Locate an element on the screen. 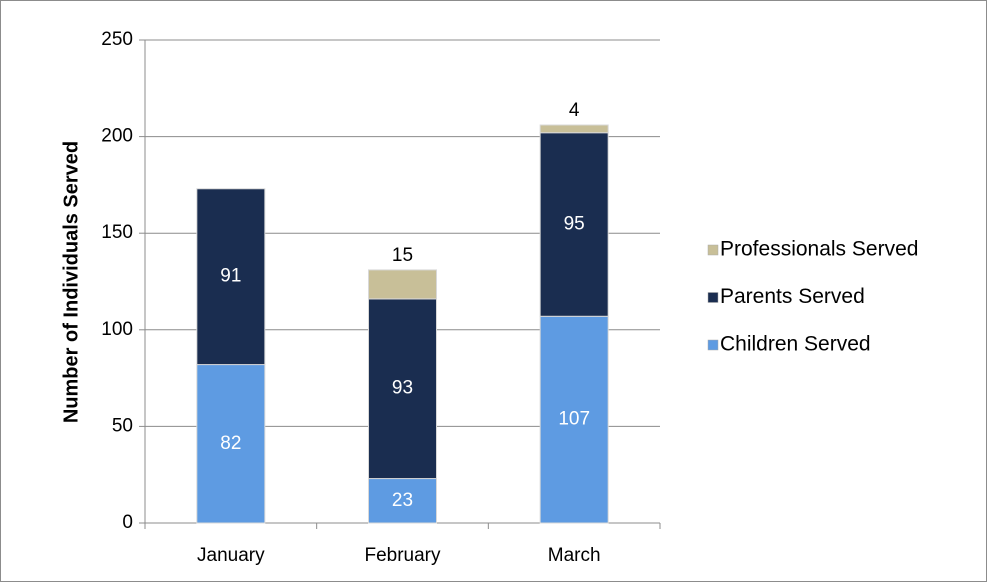  legend-label: Parents Served is located at coordinates (792, 296).